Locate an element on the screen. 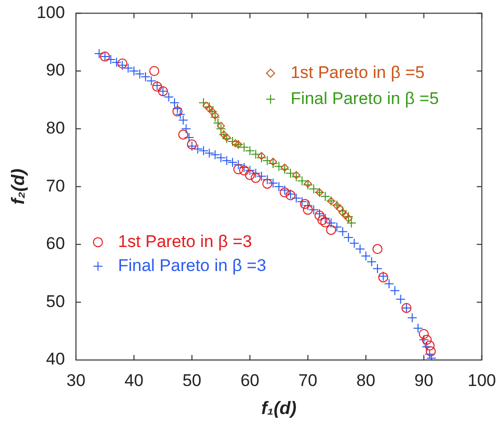 The width and height of the screenshot is (499, 426). y-tick-label: 60 is located at coordinates (55, 244).